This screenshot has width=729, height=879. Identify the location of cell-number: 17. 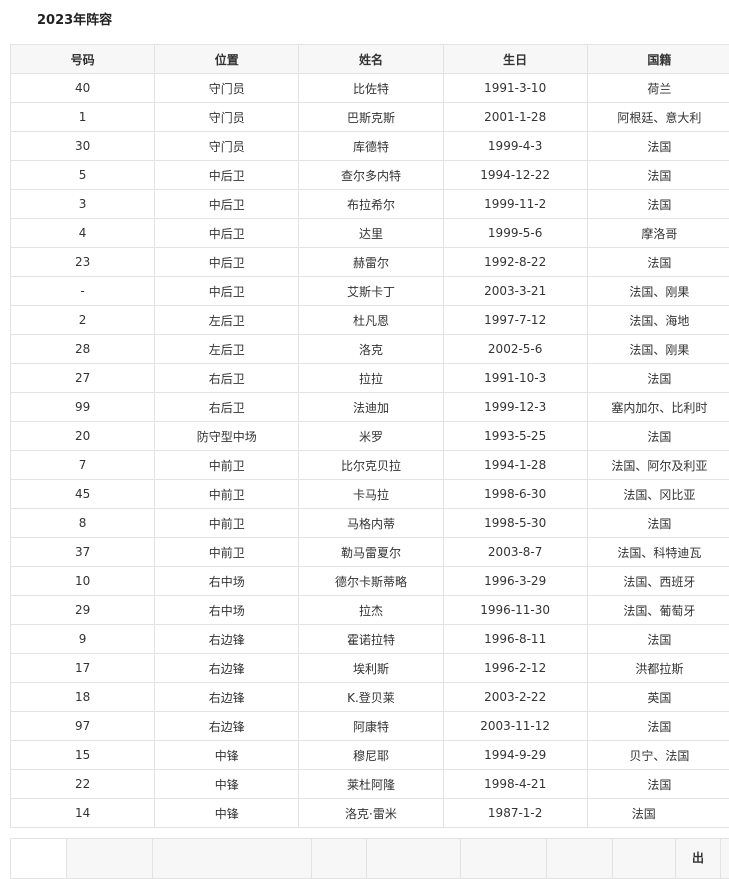
(83, 668).